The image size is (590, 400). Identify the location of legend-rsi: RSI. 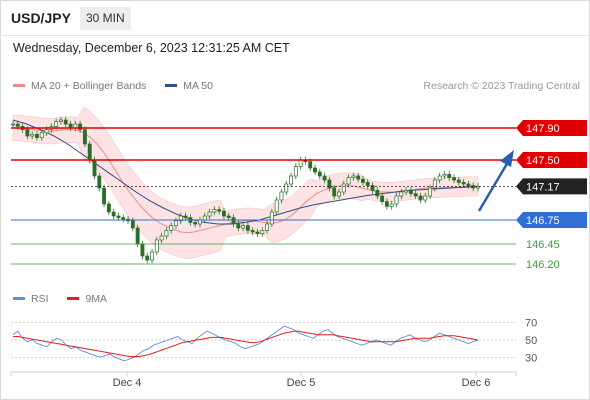
(31, 299).